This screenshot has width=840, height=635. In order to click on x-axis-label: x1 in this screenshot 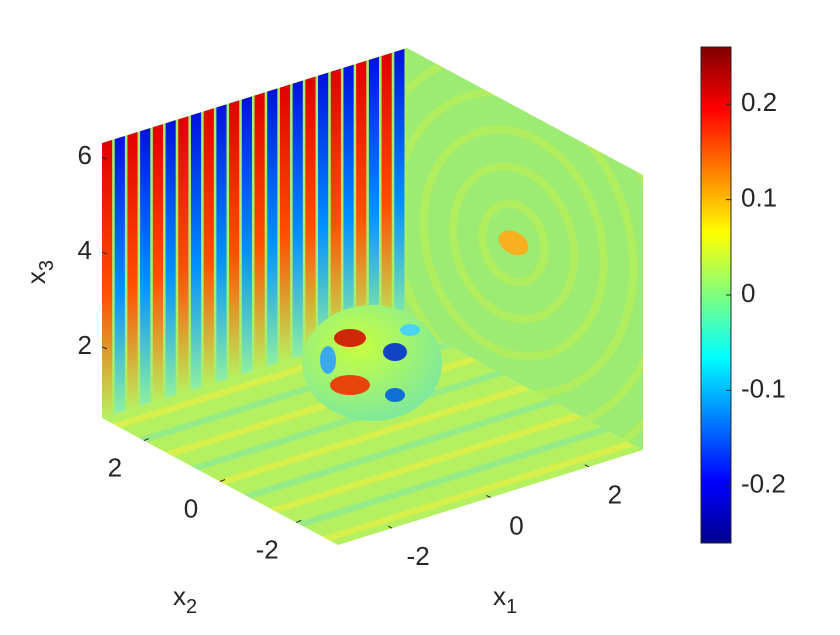, I will do `click(505, 599)`.